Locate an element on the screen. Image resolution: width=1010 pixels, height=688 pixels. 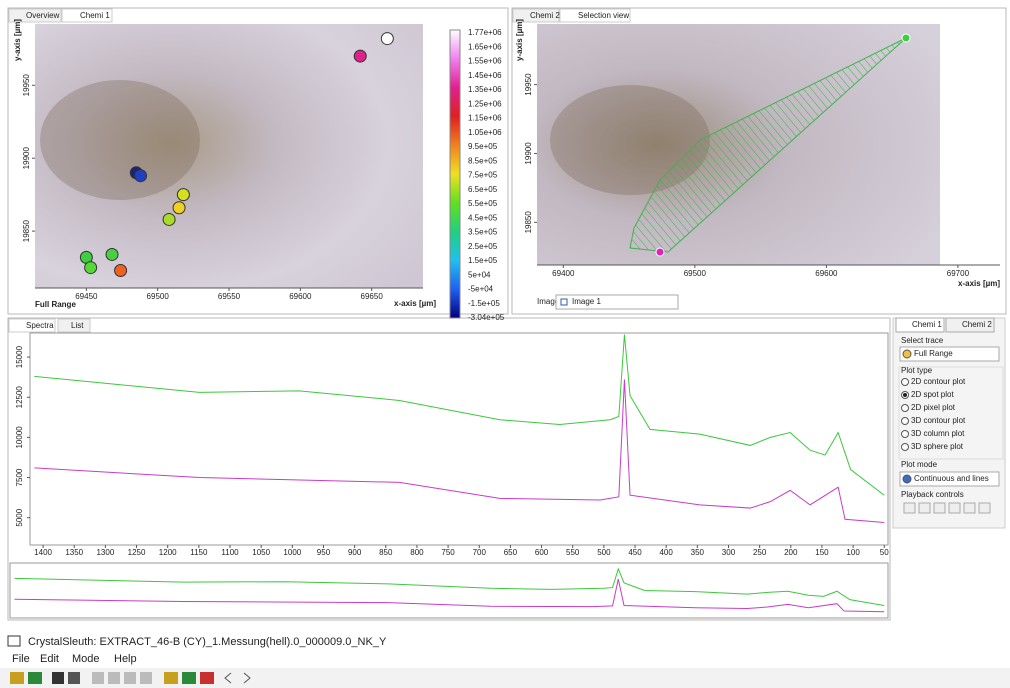
mode-dropdown is located at coordinates (949, 479).